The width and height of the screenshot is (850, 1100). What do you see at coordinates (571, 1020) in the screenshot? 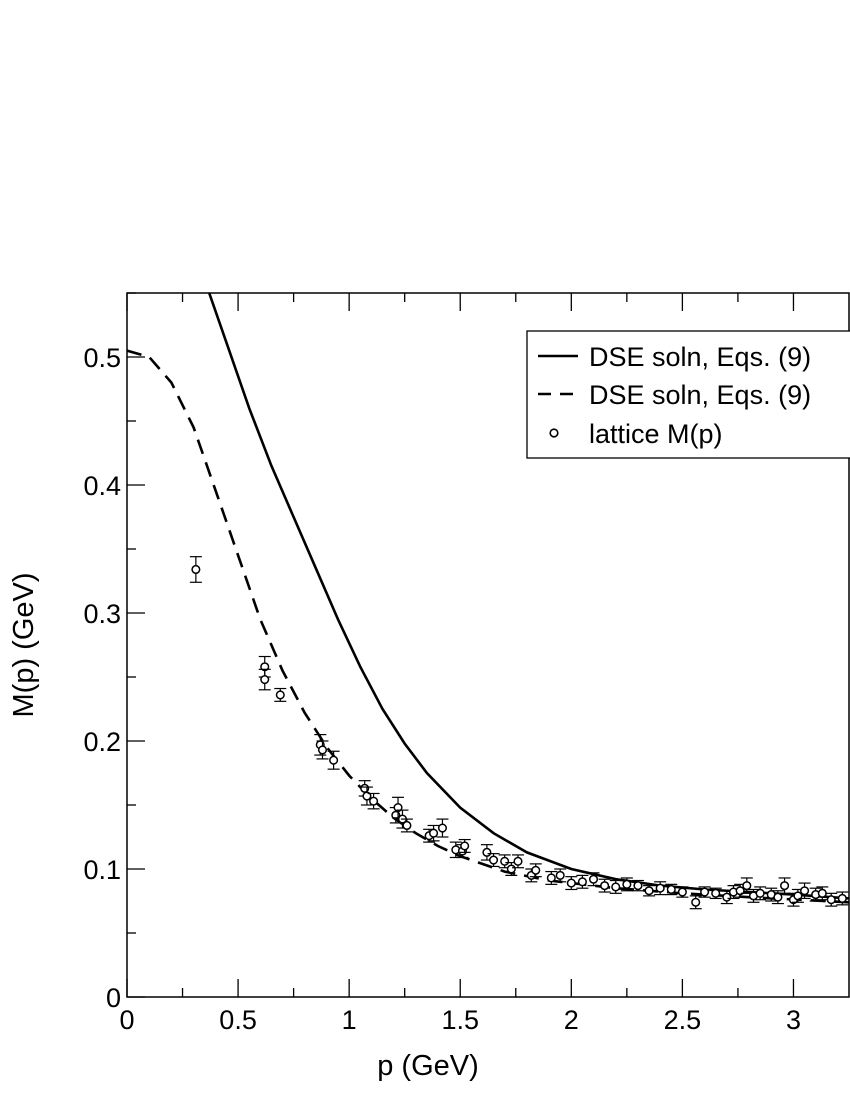
I see `x-tick-label: 2` at bounding box center [571, 1020].